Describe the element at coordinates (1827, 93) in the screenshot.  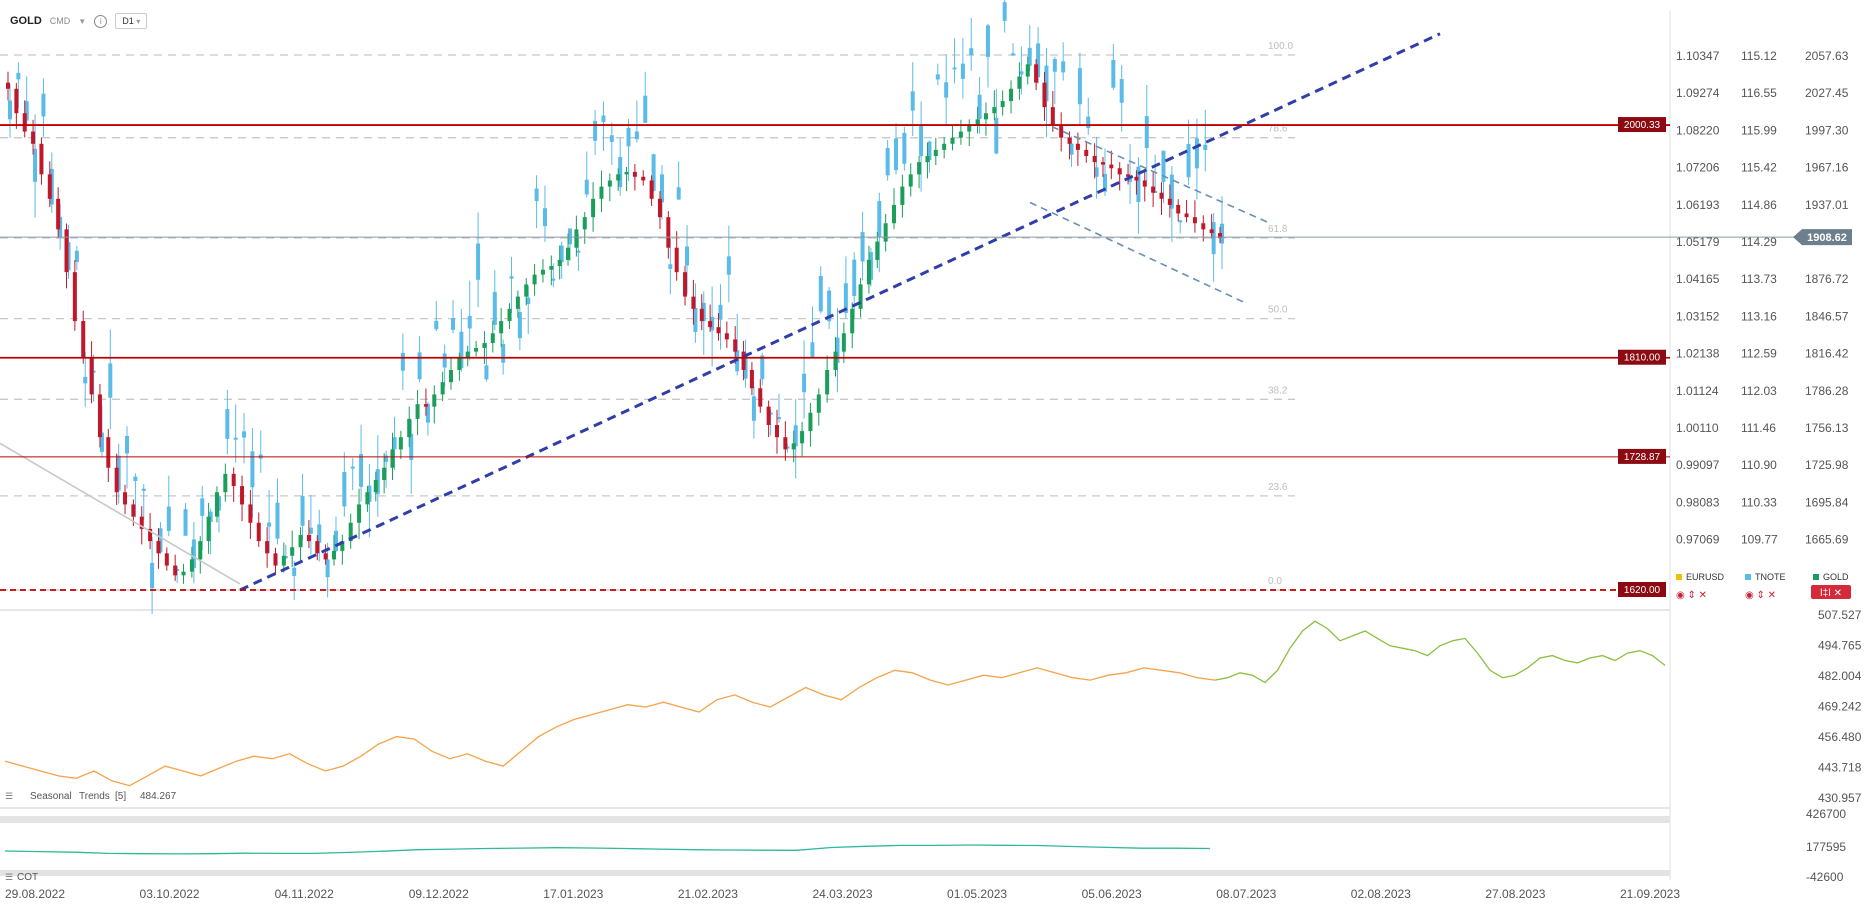
I see `gold-tick: 2027.45` at that location.